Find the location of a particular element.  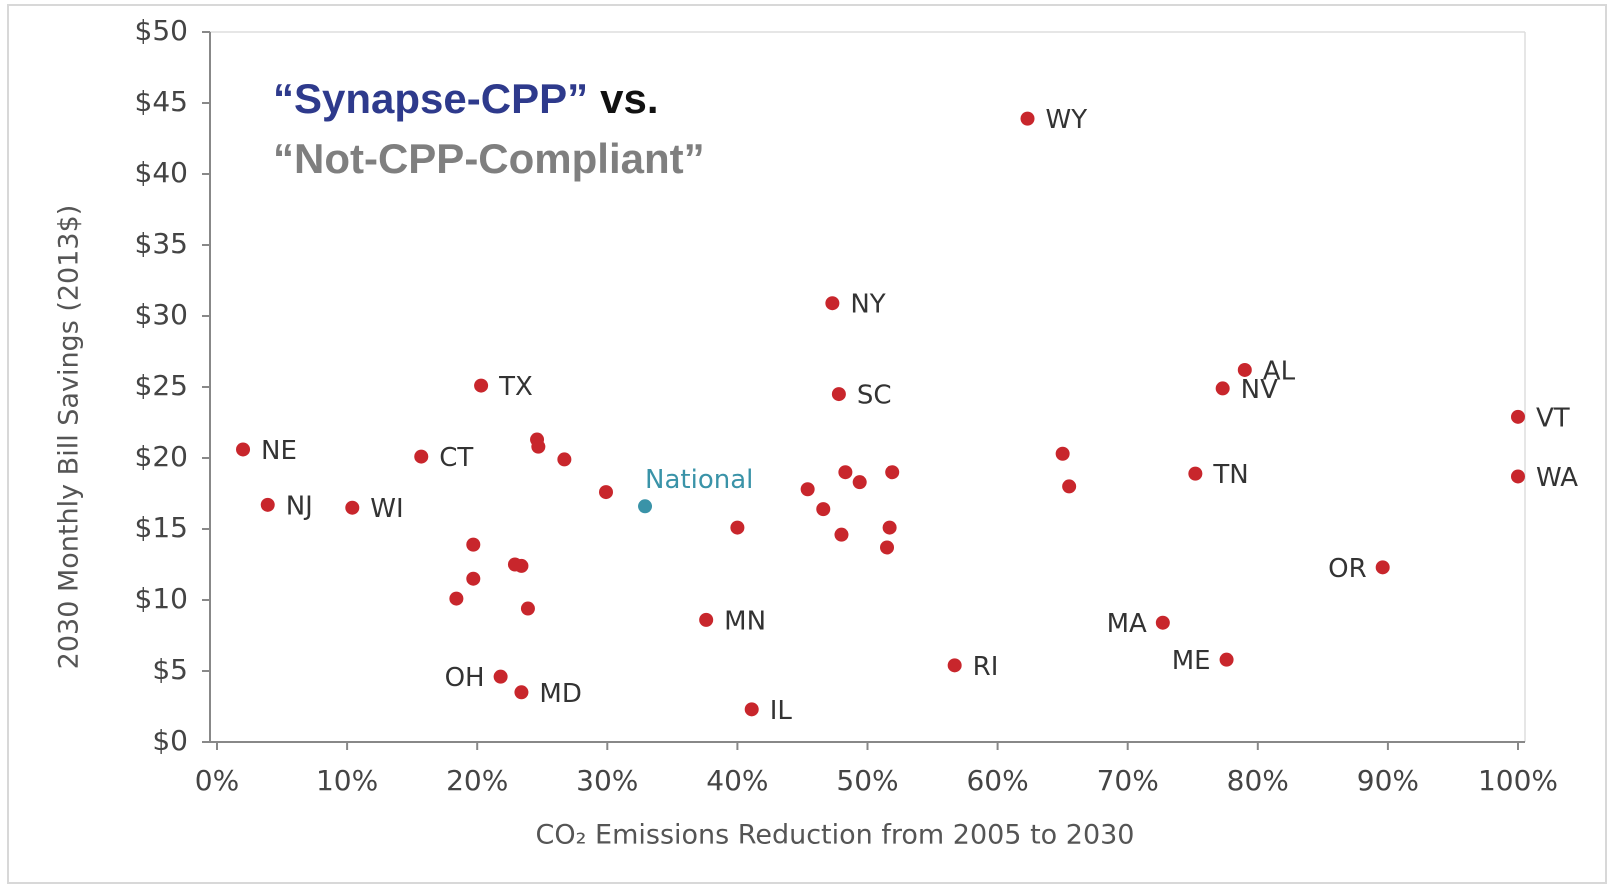

y-tick-label: $25 is located at coordinates (161, 385).